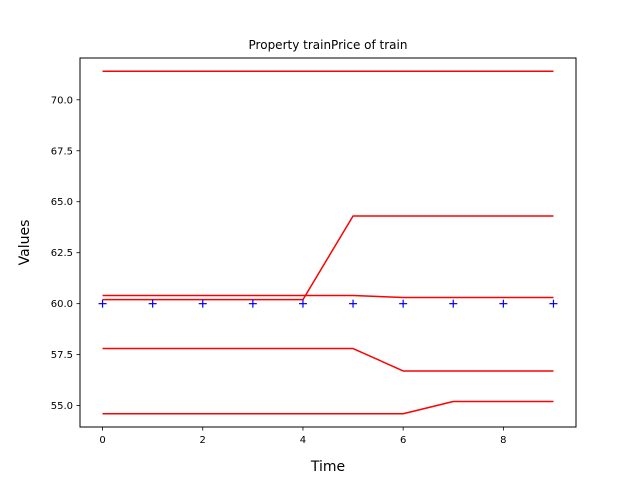 This screenshot has width=640, height=480. I want to click on x-tick-label: 2, so click(203, 440).